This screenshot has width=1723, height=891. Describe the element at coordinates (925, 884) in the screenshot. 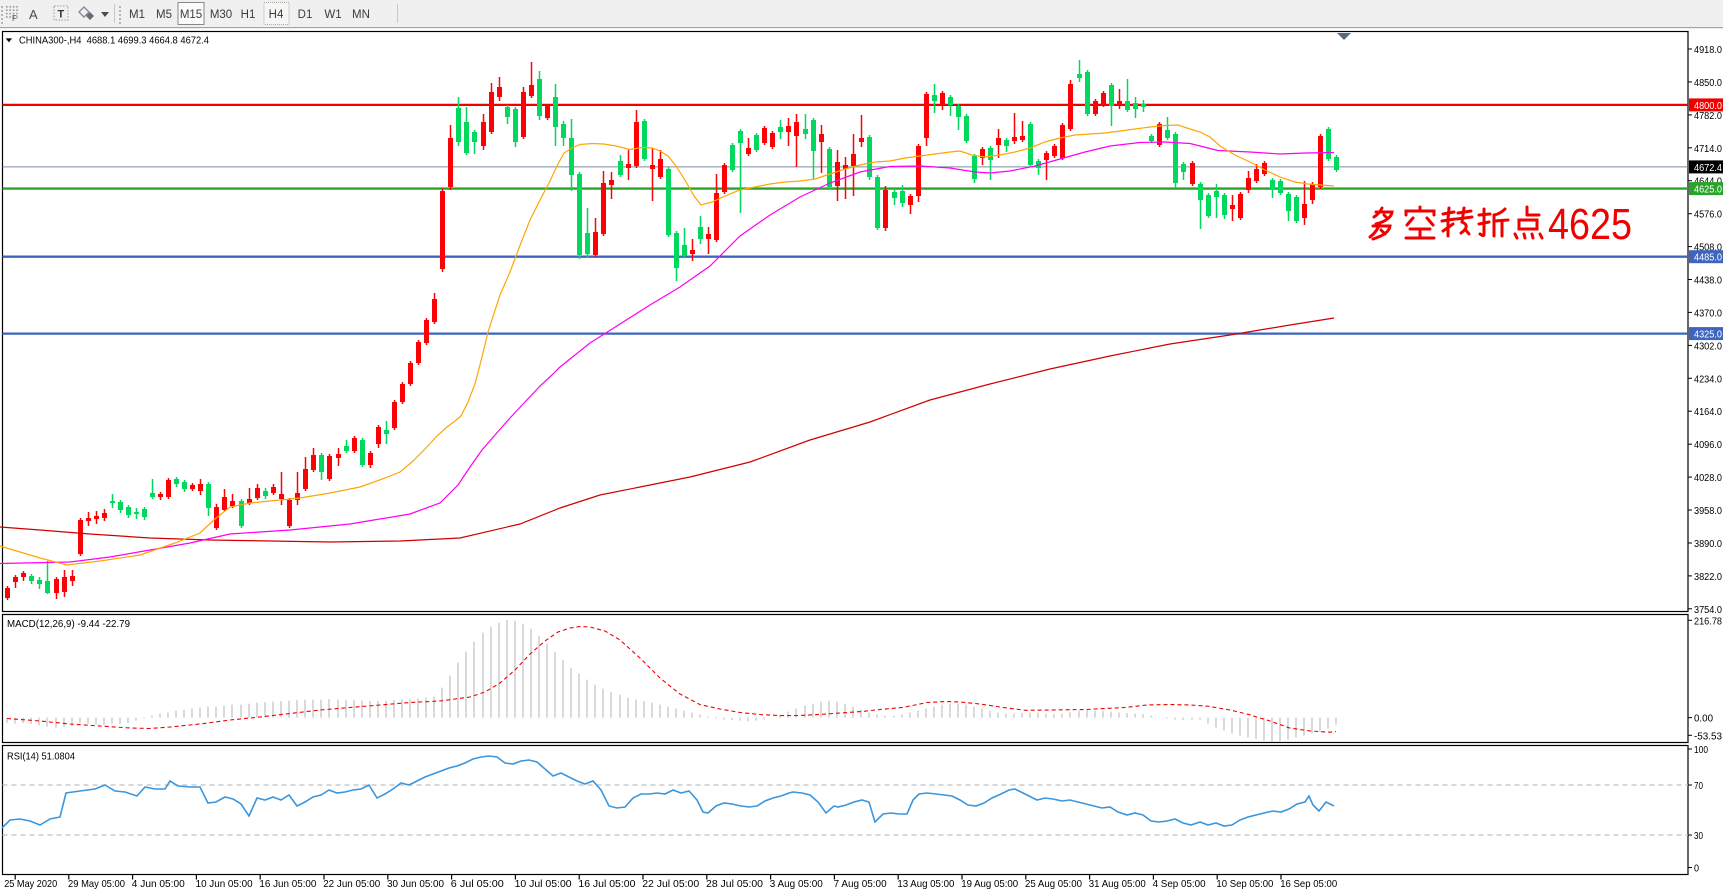

I see `svg-text: 13 Aug 05:00` at that location.